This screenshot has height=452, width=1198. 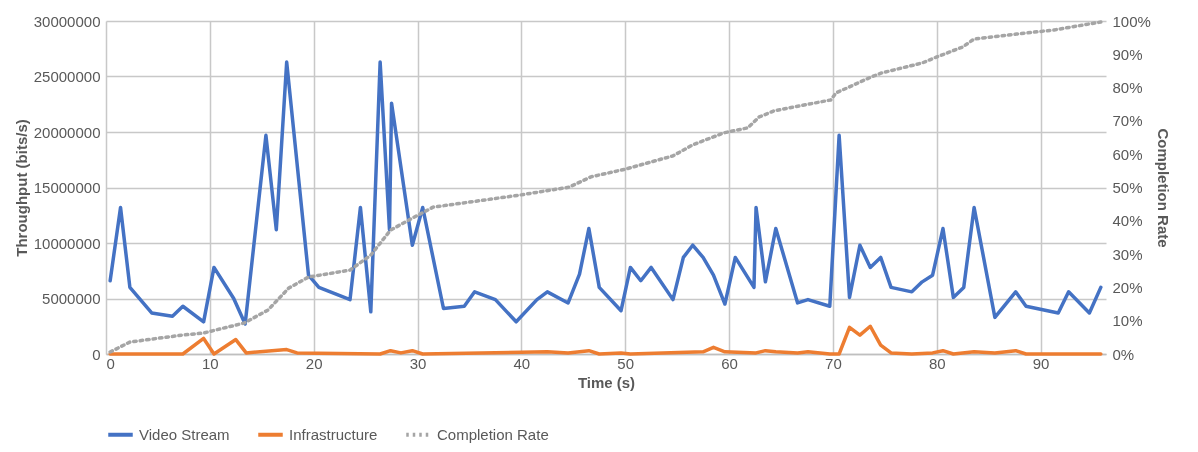 What do you see at coordinates (21, 188) in the screenshot?
I see `y-axis-title: Throughput (bits/s)` at bounding box center [21, 188].